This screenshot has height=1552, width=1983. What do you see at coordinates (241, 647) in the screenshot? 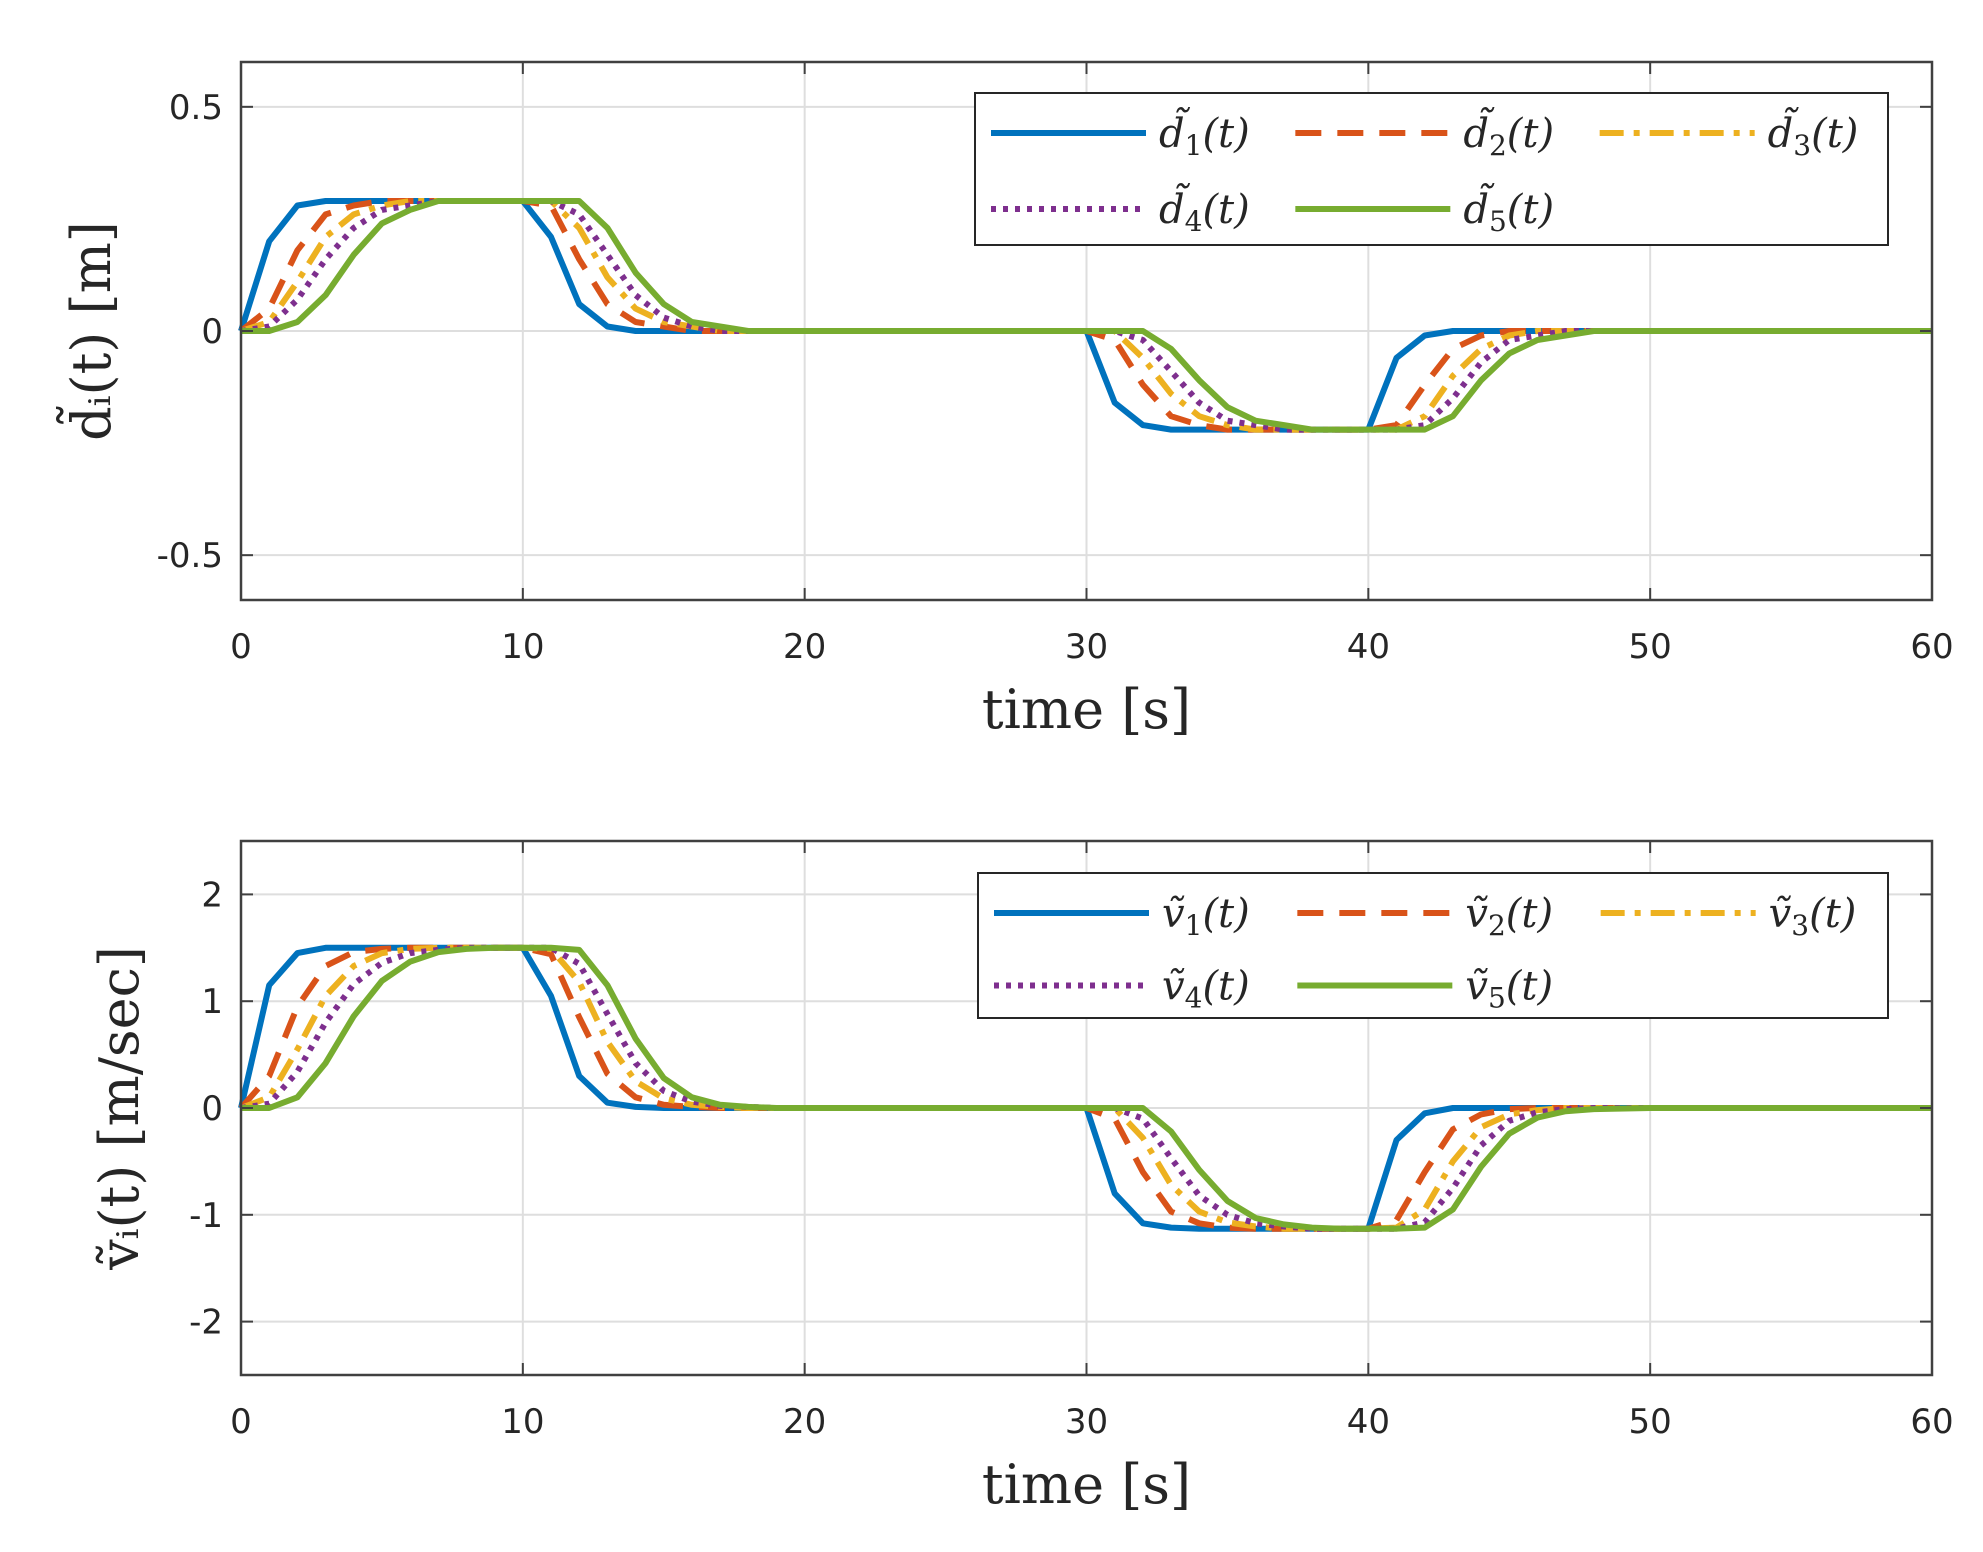
I see `p1-x-tick-label-0: 0` at bounding box center [241, 647].